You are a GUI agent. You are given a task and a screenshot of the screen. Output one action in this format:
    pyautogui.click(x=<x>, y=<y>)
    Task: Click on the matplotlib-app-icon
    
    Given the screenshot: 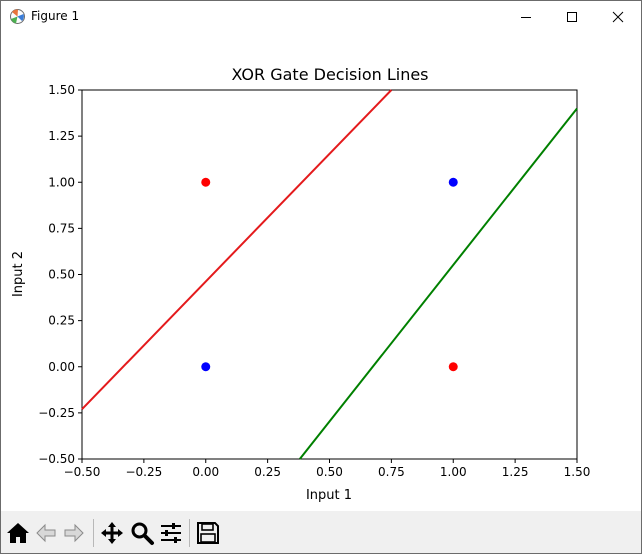 What is the action you would take?
    pyautogui.click(x=17, y=16)
    